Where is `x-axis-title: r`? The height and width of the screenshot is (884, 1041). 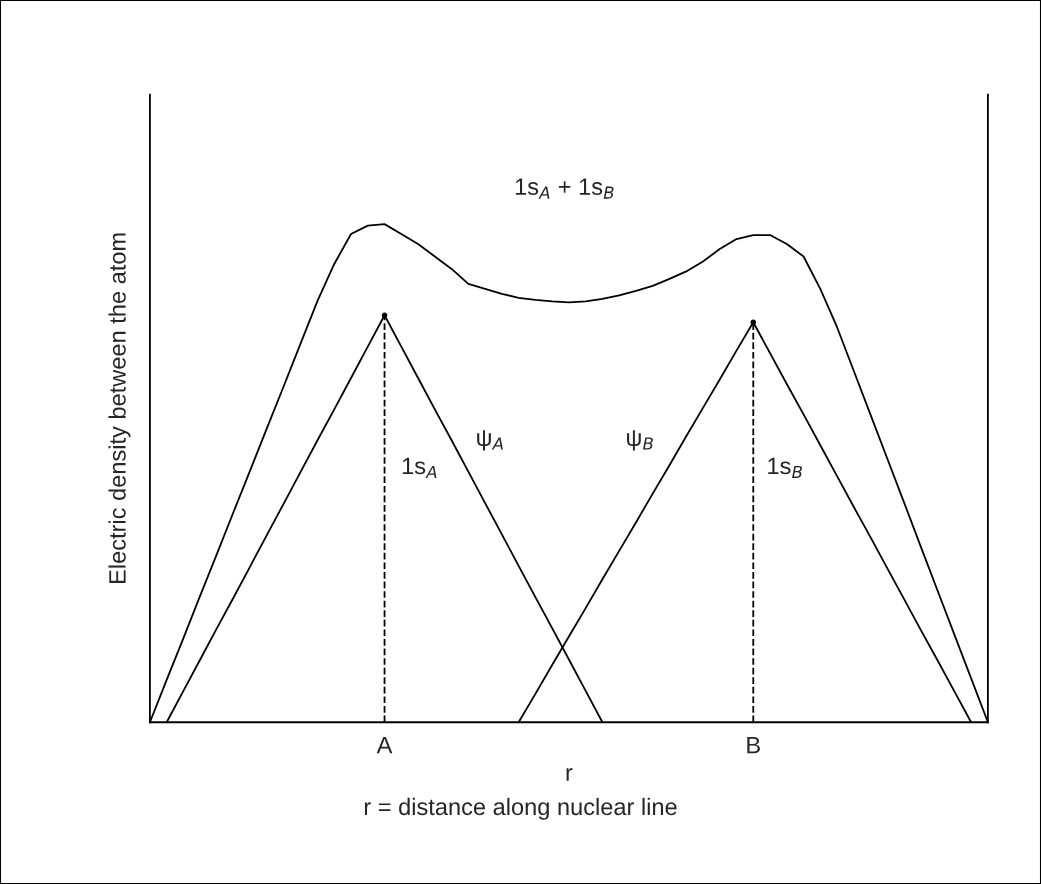
x-axis-title: r is located at coordinates (569, 774).